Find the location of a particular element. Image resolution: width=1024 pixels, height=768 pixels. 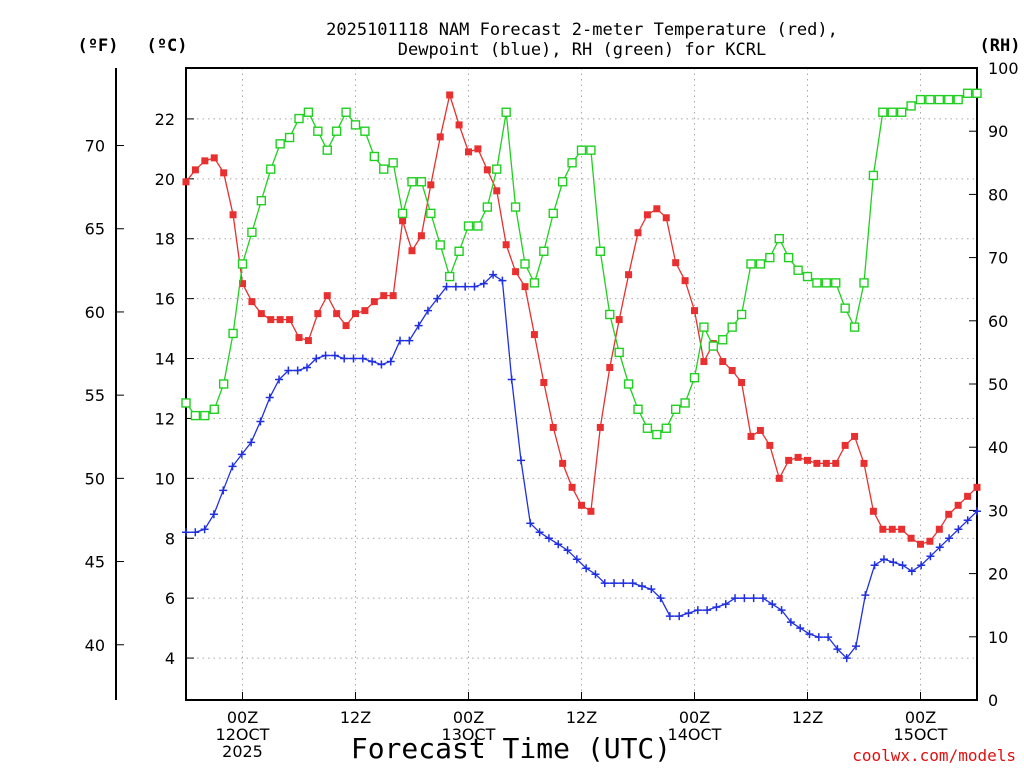

rh-tick-label: 50 is located at coordinates (998, 384).